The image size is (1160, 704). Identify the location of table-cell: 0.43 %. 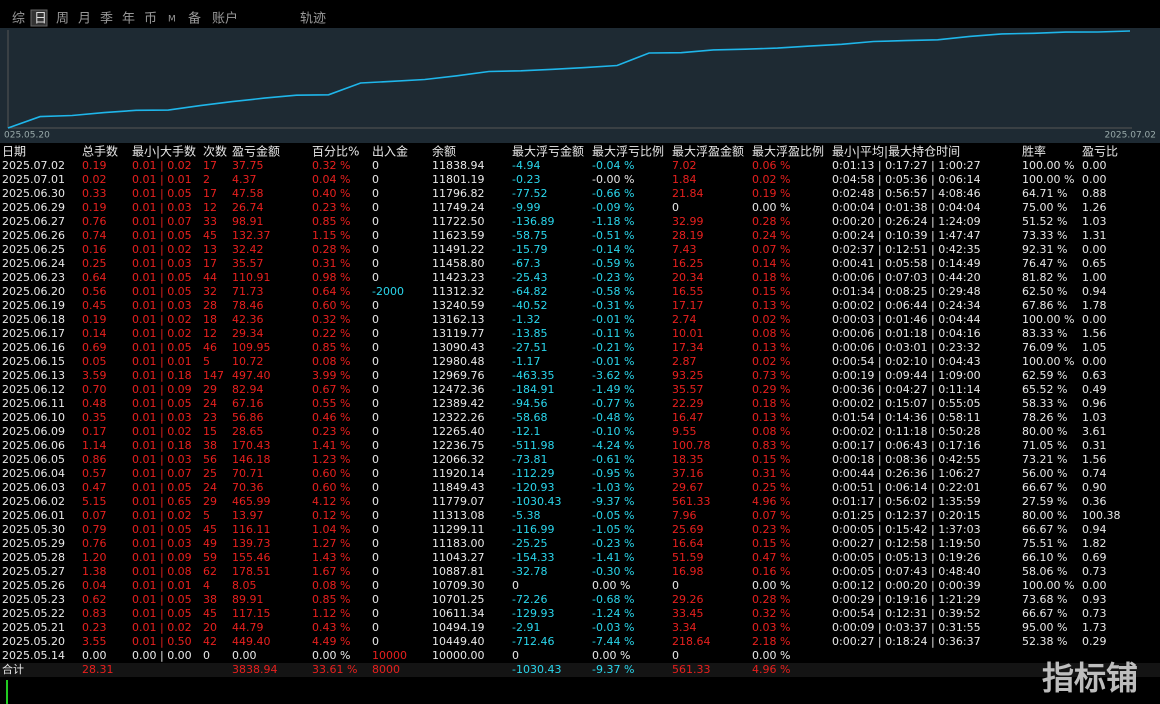
(331, 627).